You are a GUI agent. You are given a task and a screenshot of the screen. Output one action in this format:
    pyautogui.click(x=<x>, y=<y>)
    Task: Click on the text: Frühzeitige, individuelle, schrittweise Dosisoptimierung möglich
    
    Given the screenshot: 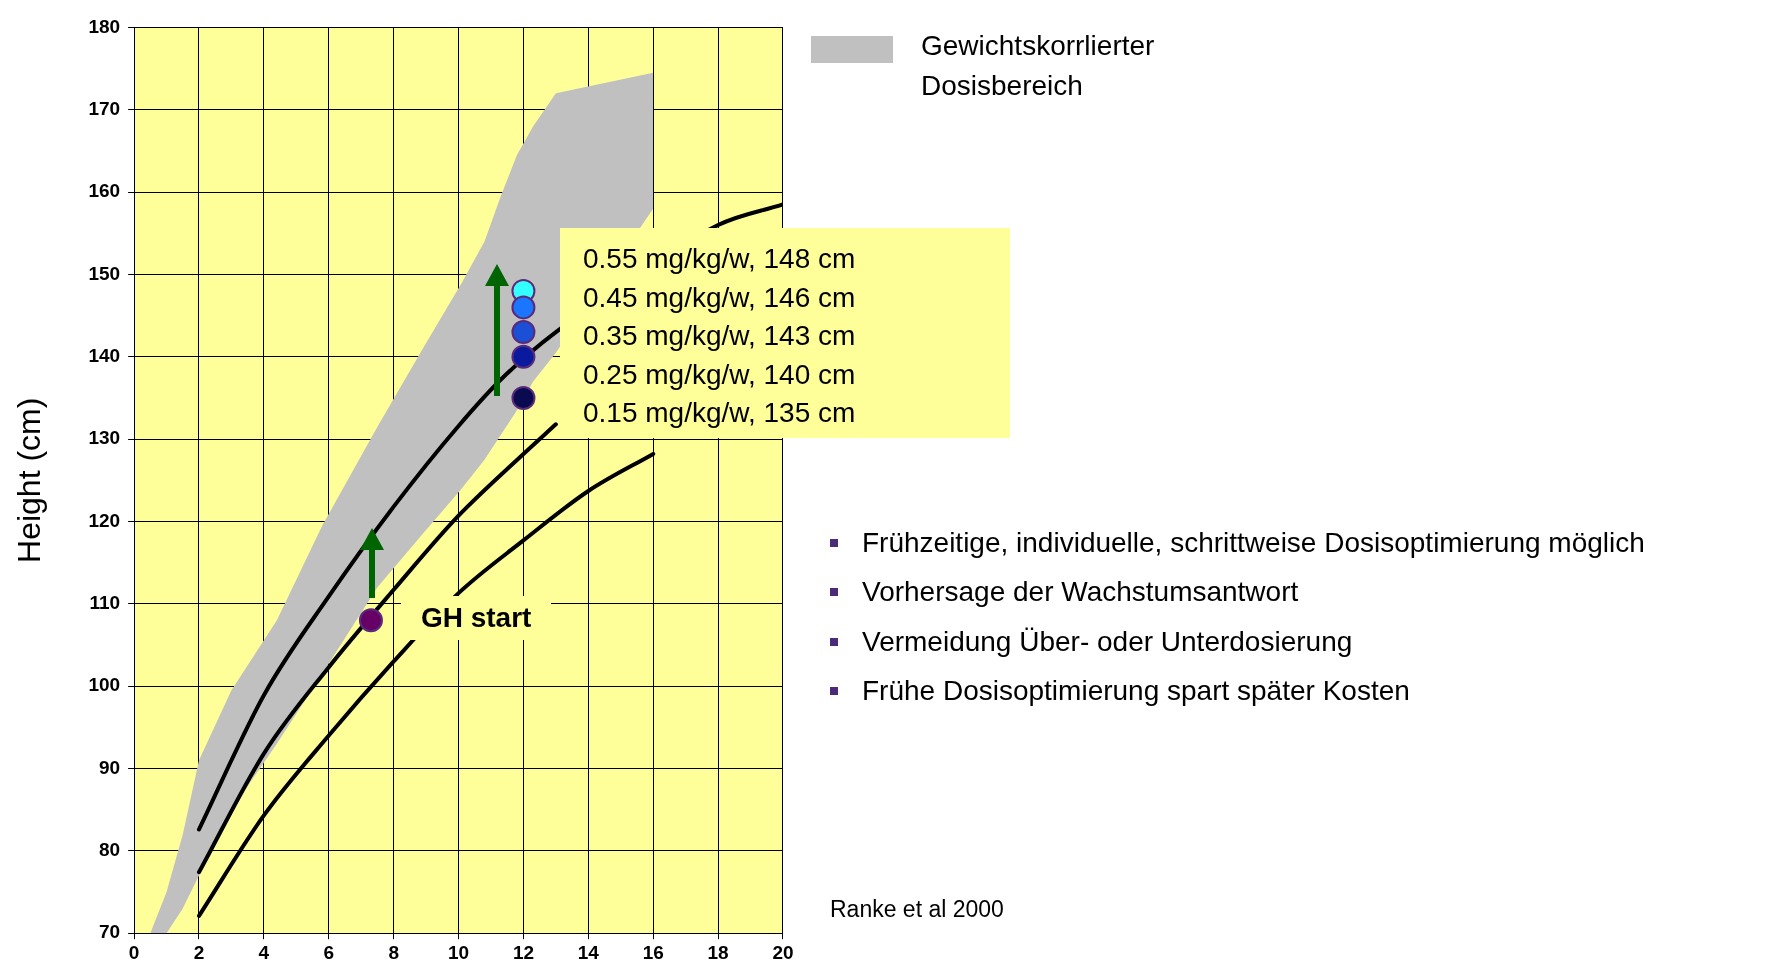 What is the action you would take?
    pyautogui.click(x=1253, y=542)
    